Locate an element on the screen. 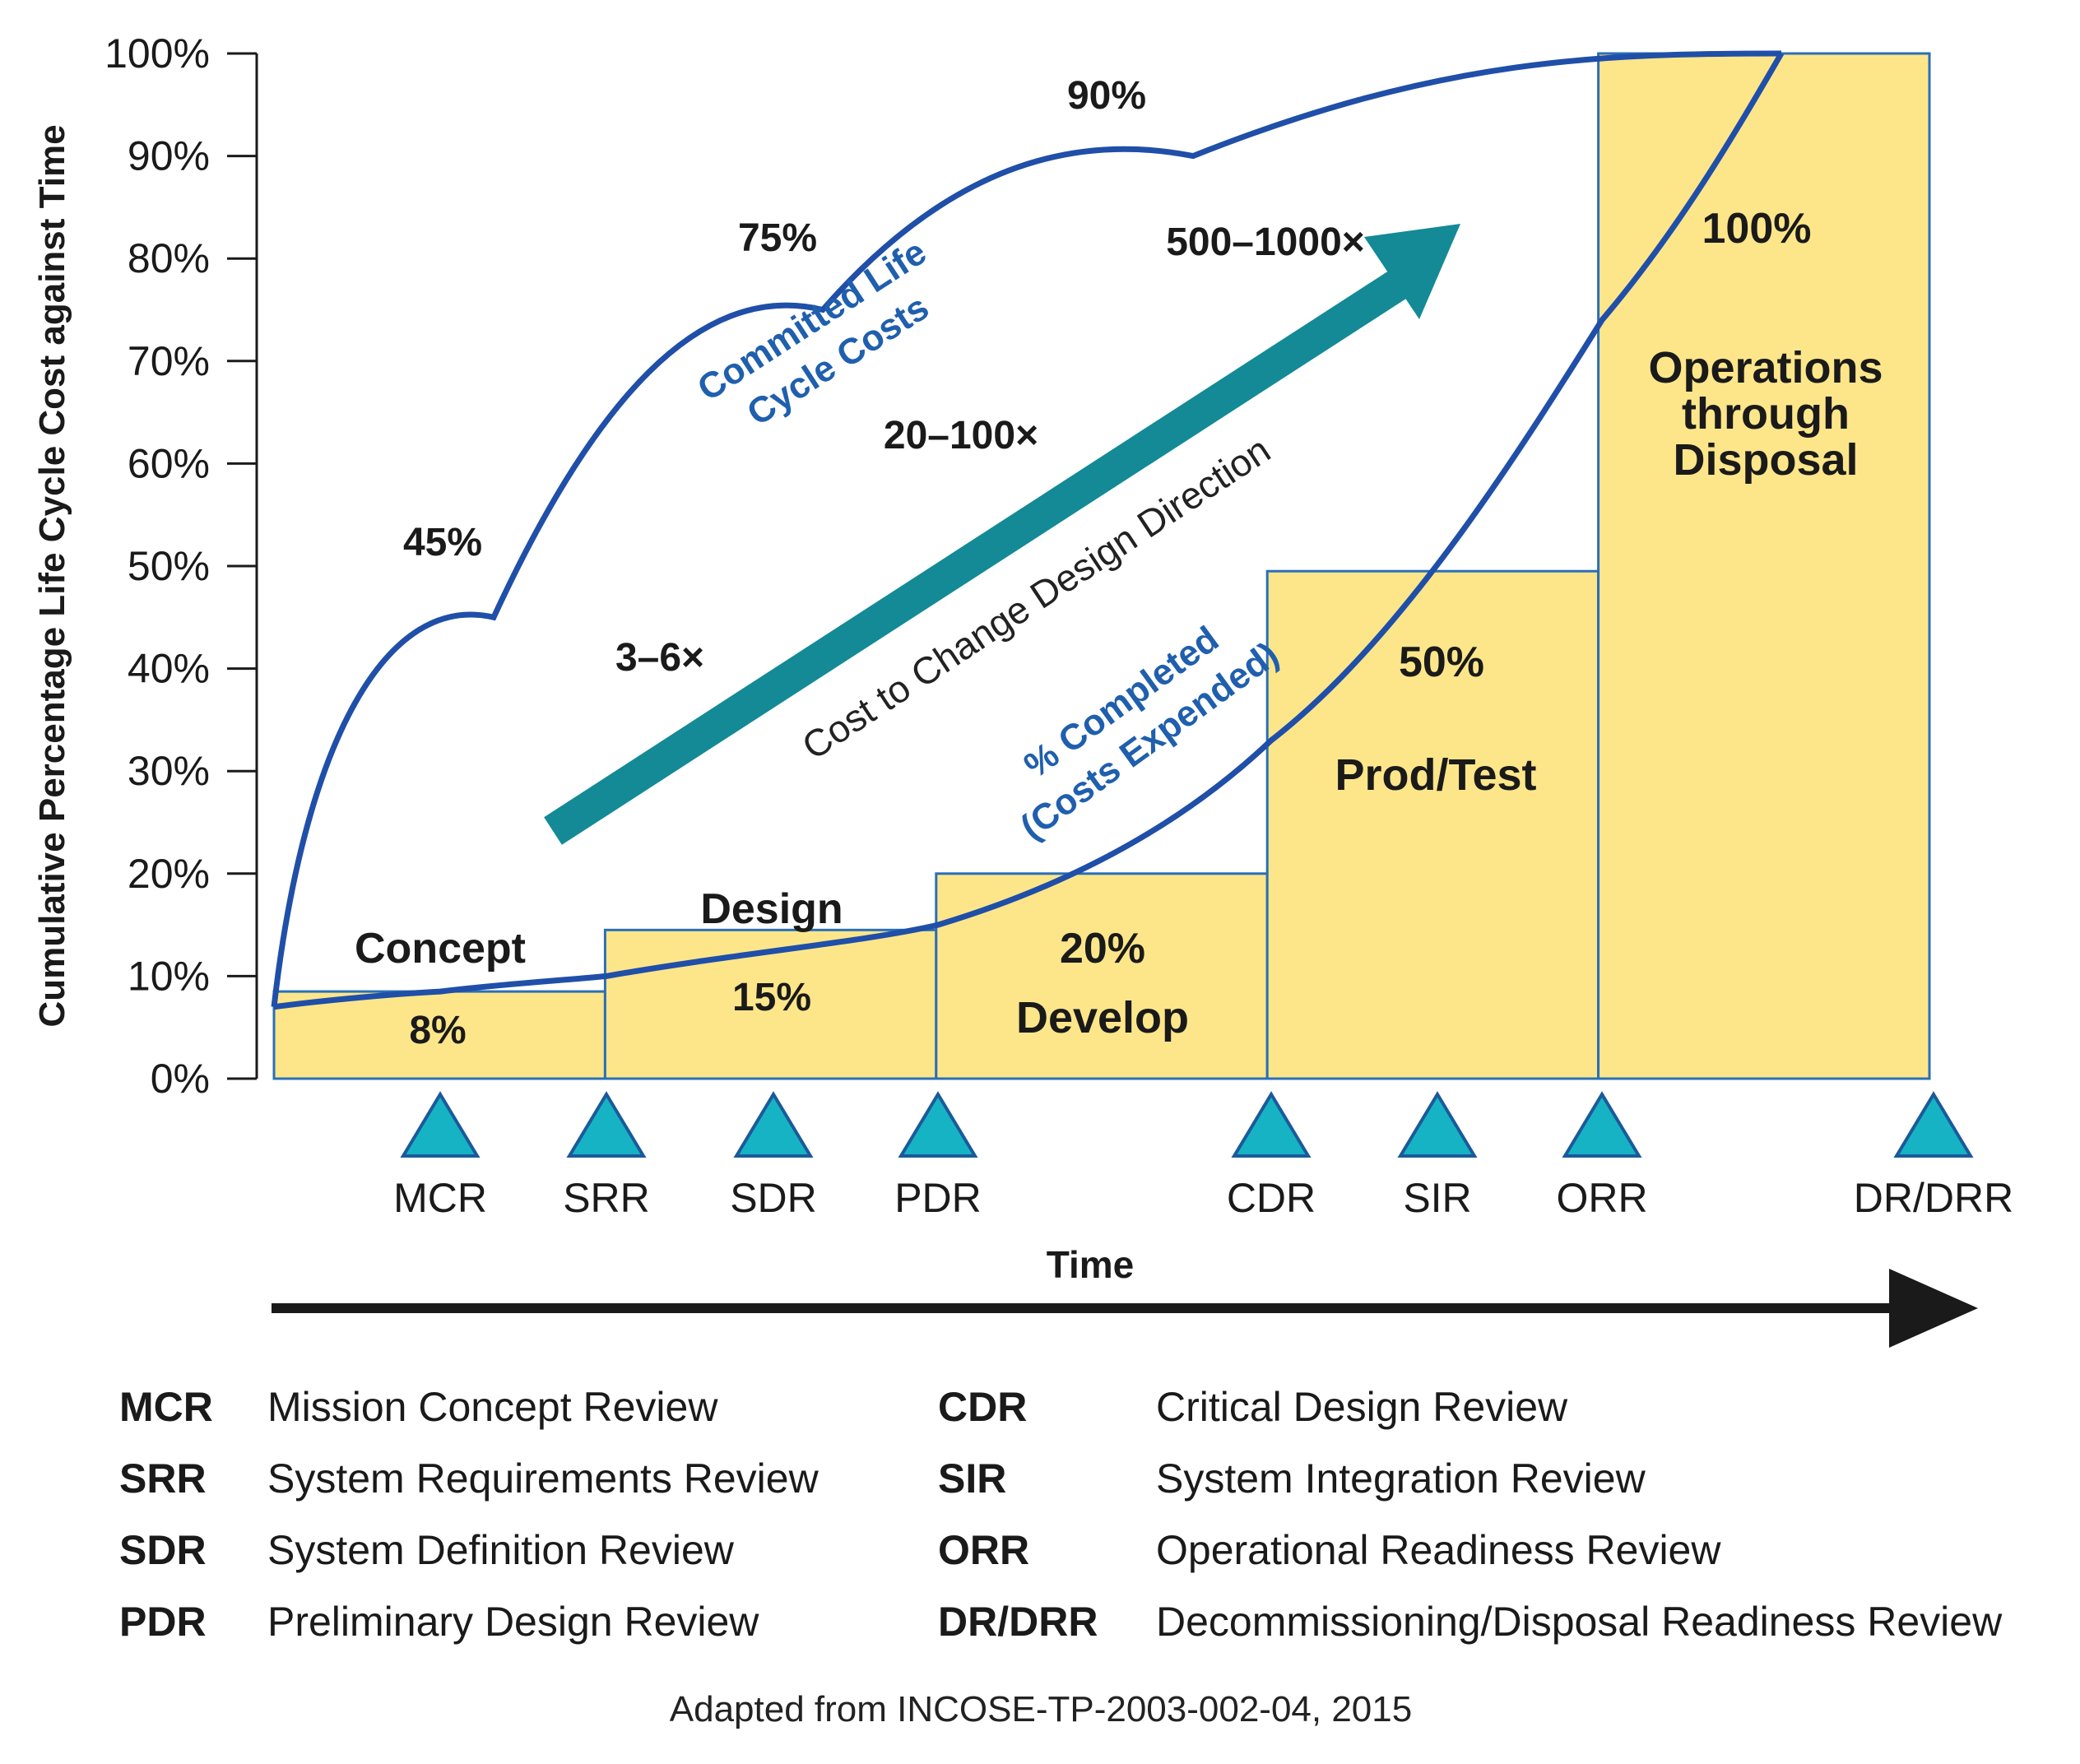 The image size is (2080, 1764). legend-abbr: SIR is located at coordinates (972, 1479).